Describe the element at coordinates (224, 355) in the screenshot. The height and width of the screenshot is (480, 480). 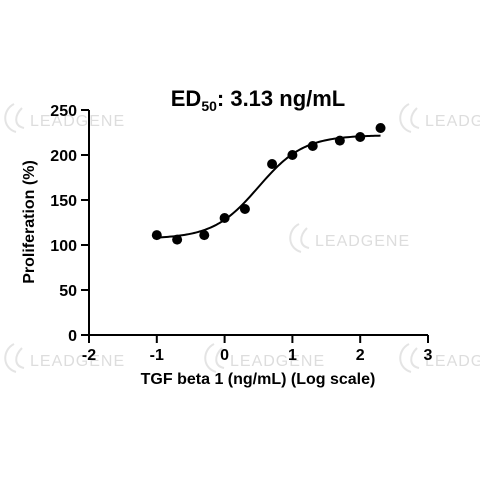
I see `x-tick-label: 0` at that location.